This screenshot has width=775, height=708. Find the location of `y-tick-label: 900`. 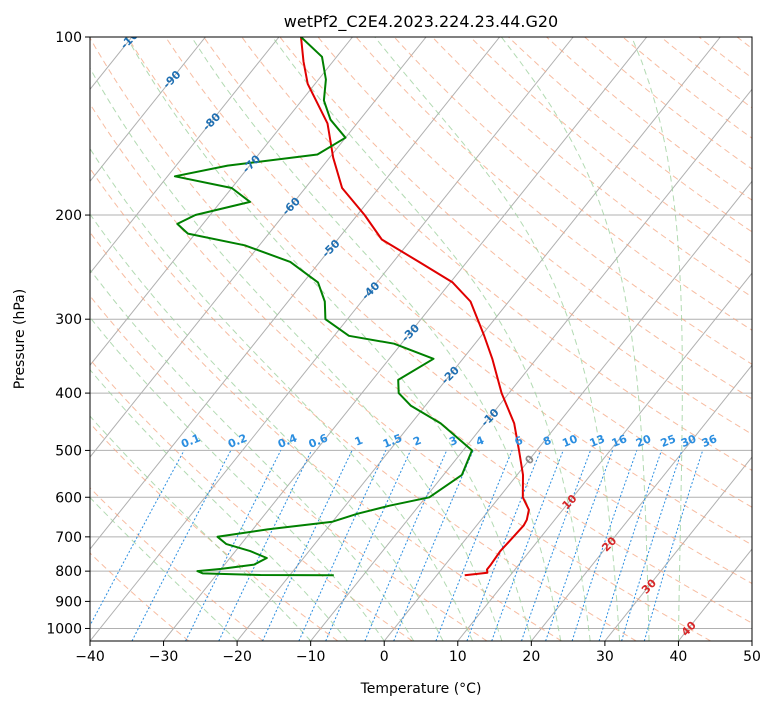

y-tick-label: 900 is located at coordinates (68, 602).